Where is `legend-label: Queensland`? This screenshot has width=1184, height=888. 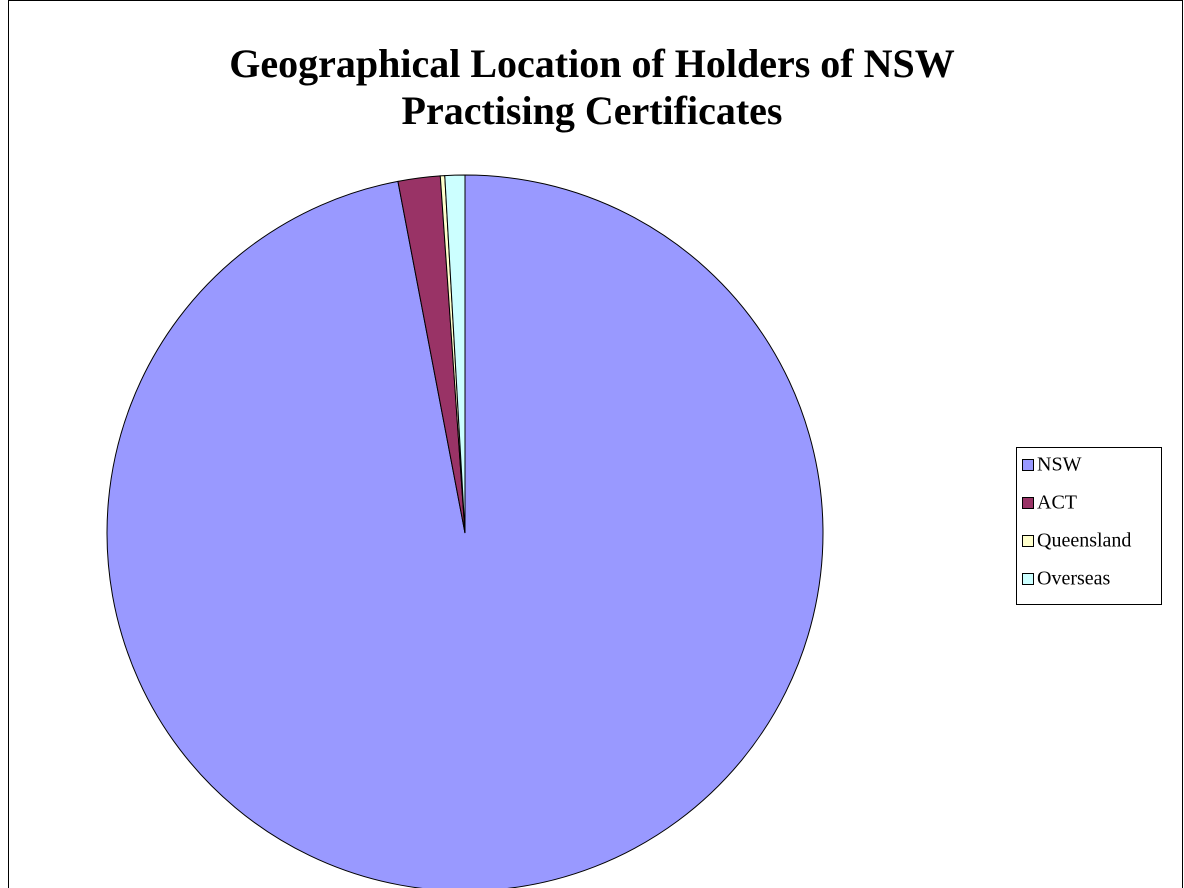 legend-label: Queensland is located at coordinates (1084, 541).